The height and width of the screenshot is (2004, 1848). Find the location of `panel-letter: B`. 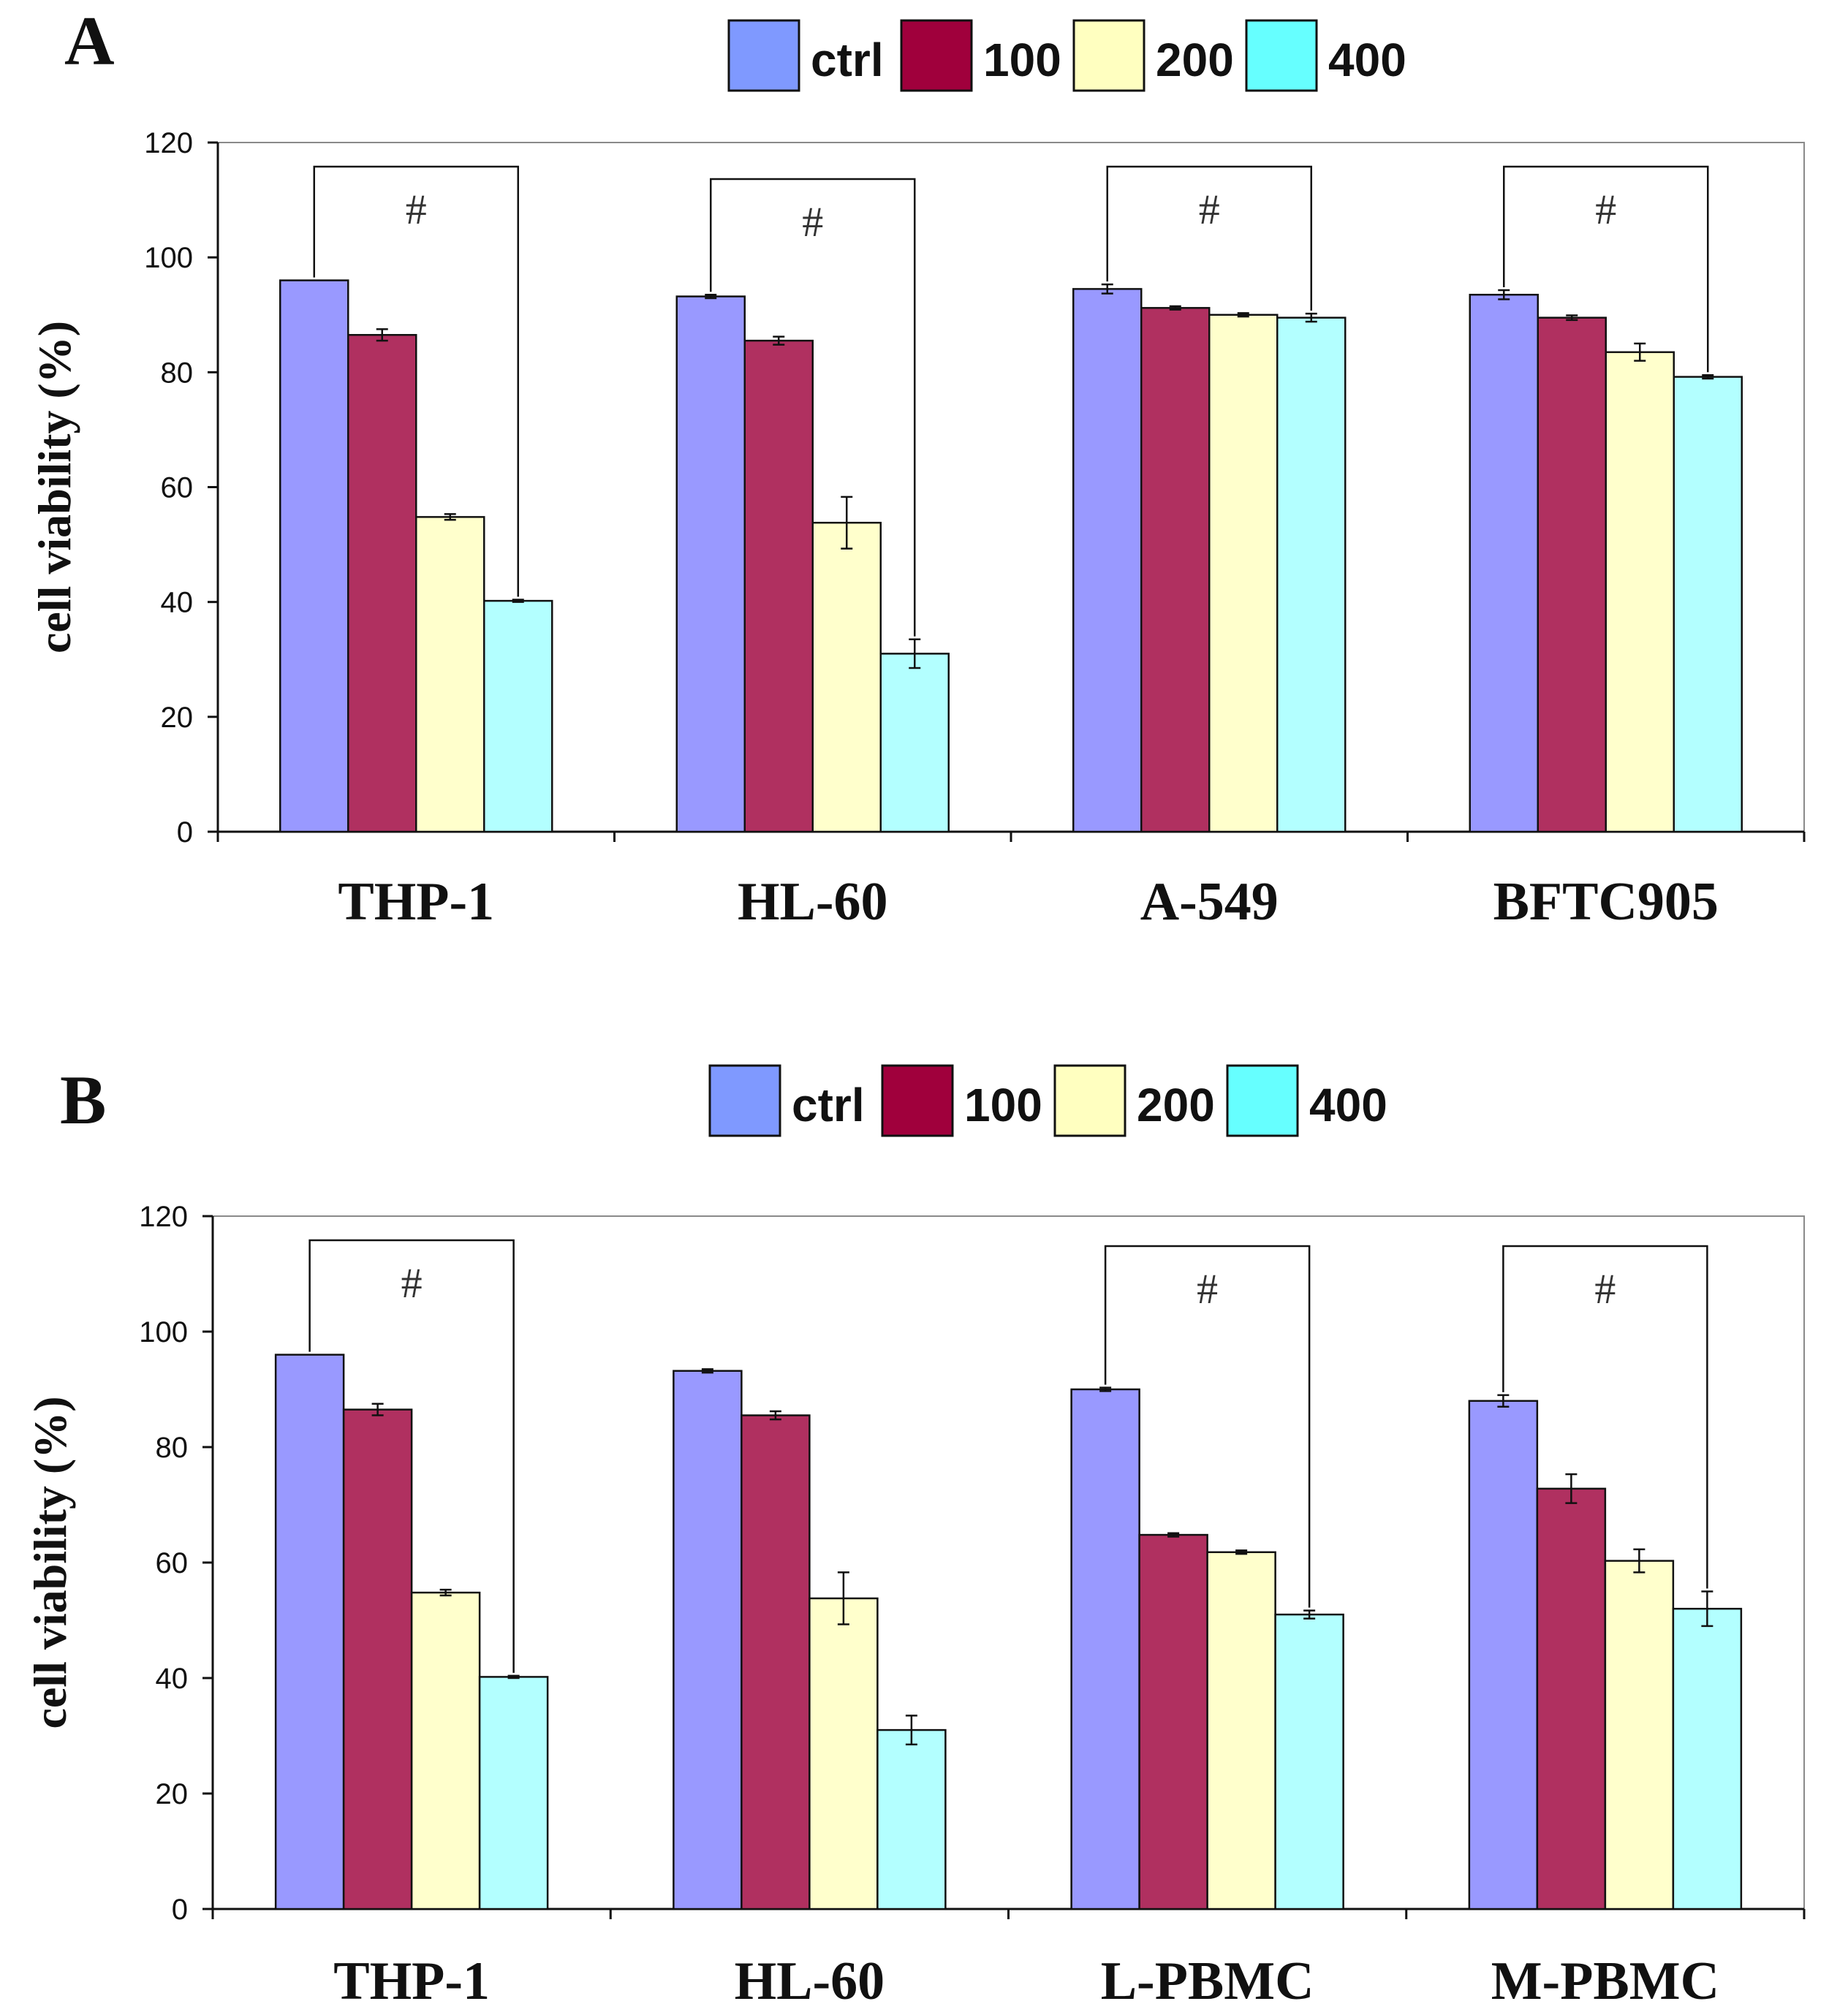

panel-letter: B is located at coordinates (83, 1100).